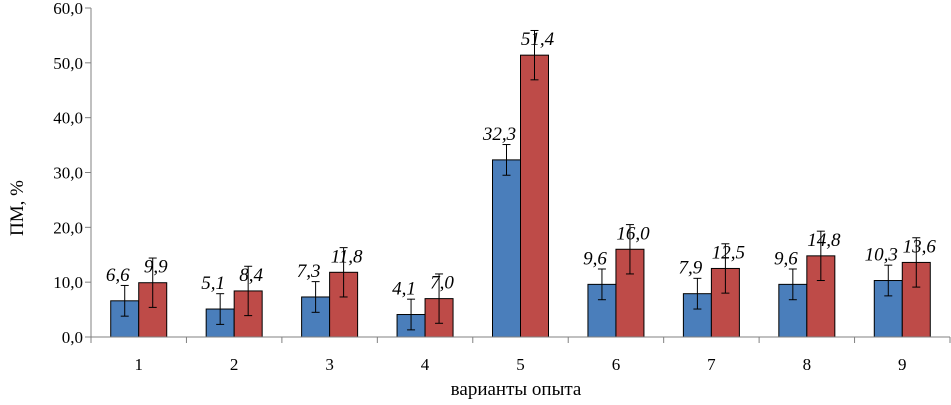  What do you see at coordinates (68, 173) in the screenshot?
I see `y-tick-label: 30,0` at bounding box center [68, 173].